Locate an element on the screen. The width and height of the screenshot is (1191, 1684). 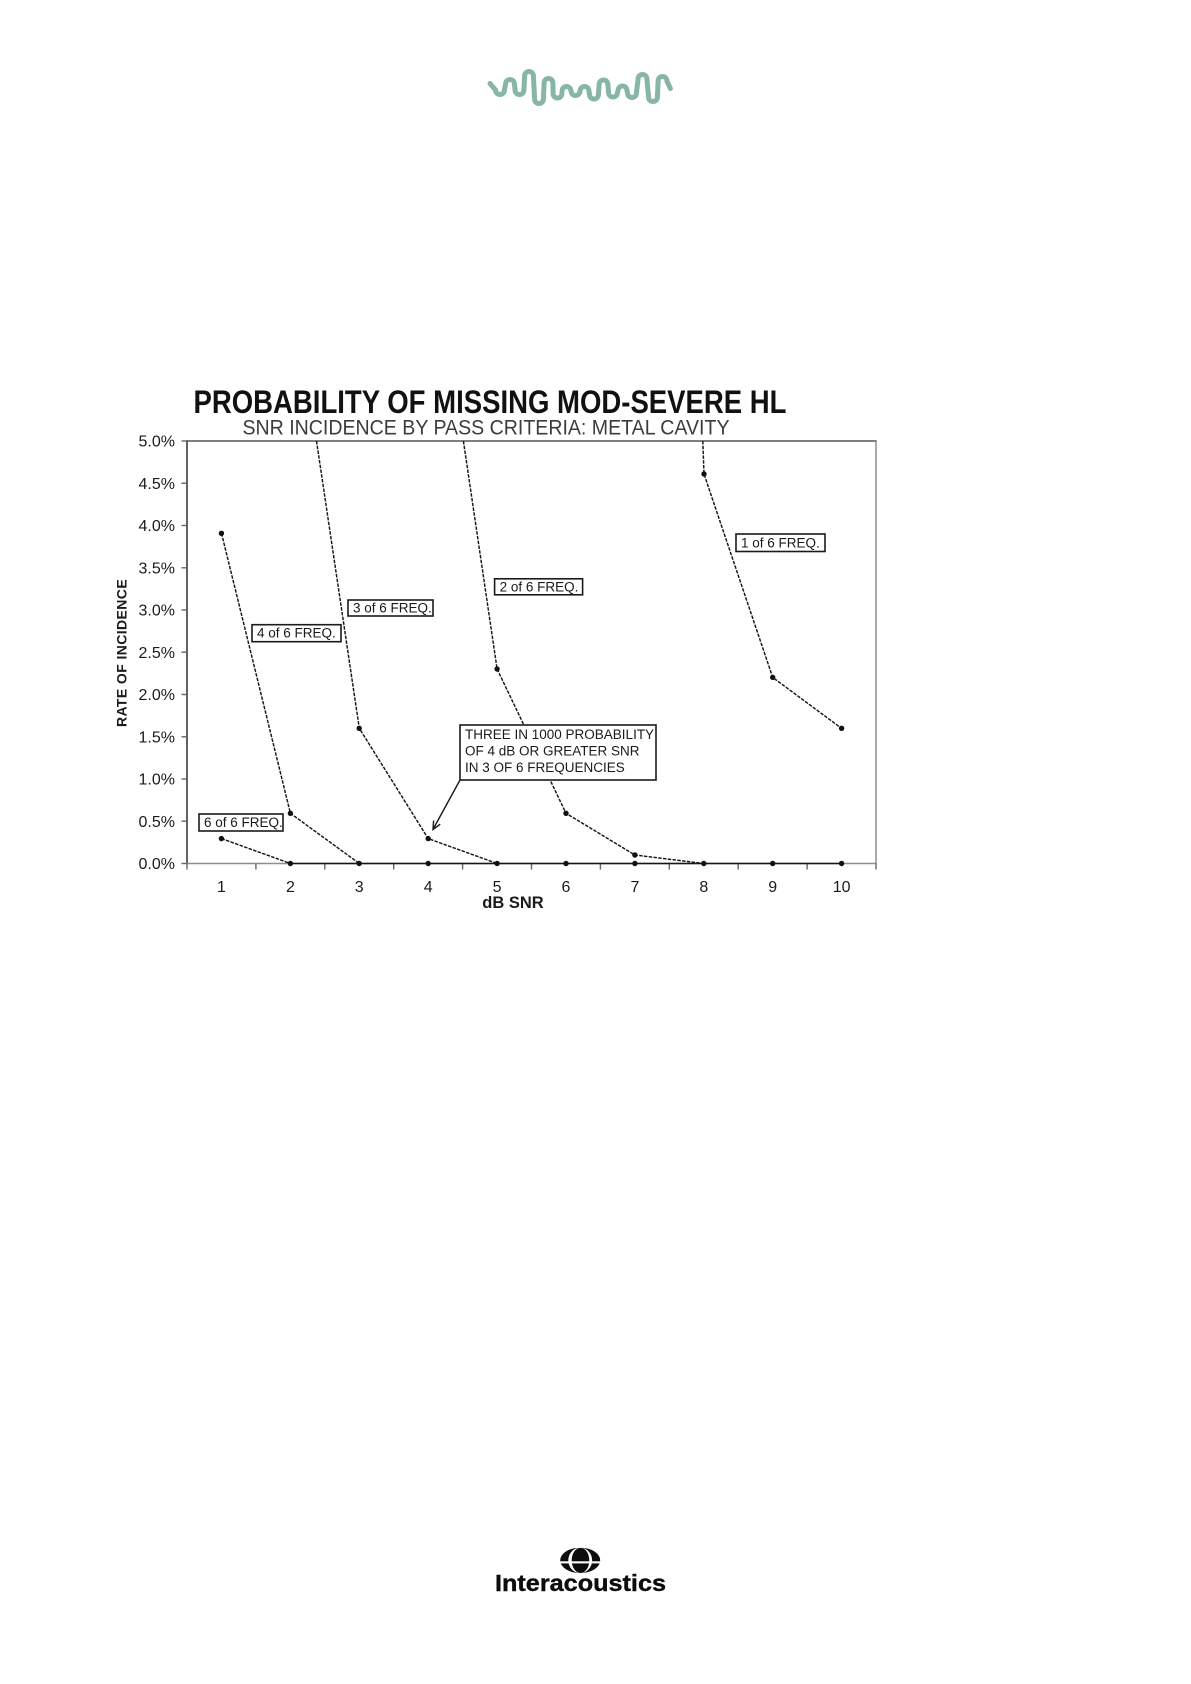
svg-text: 1.5% is located at coordinates (157, 737).